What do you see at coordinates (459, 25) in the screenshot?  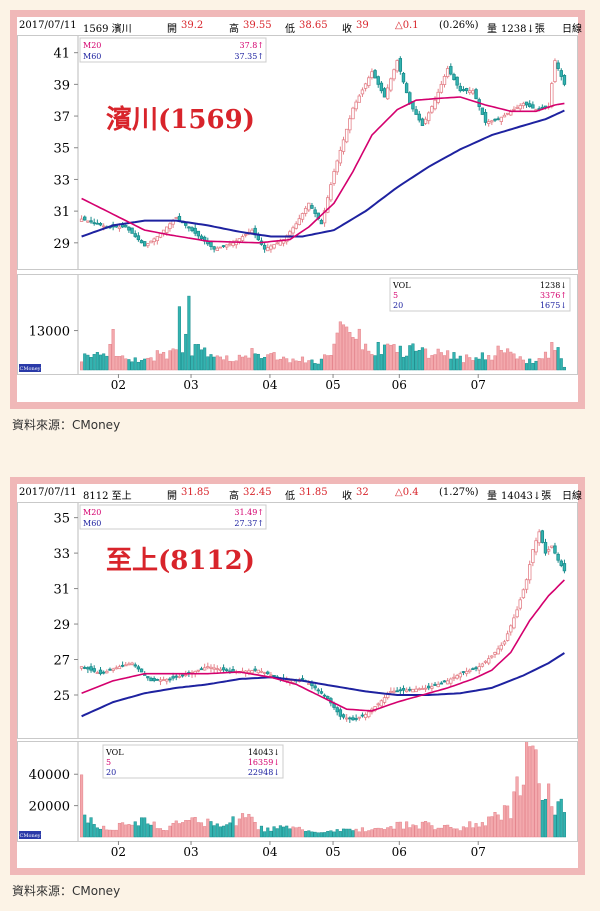 I see `quote-pct: (0.26%)` at bounding box center [459, 25].